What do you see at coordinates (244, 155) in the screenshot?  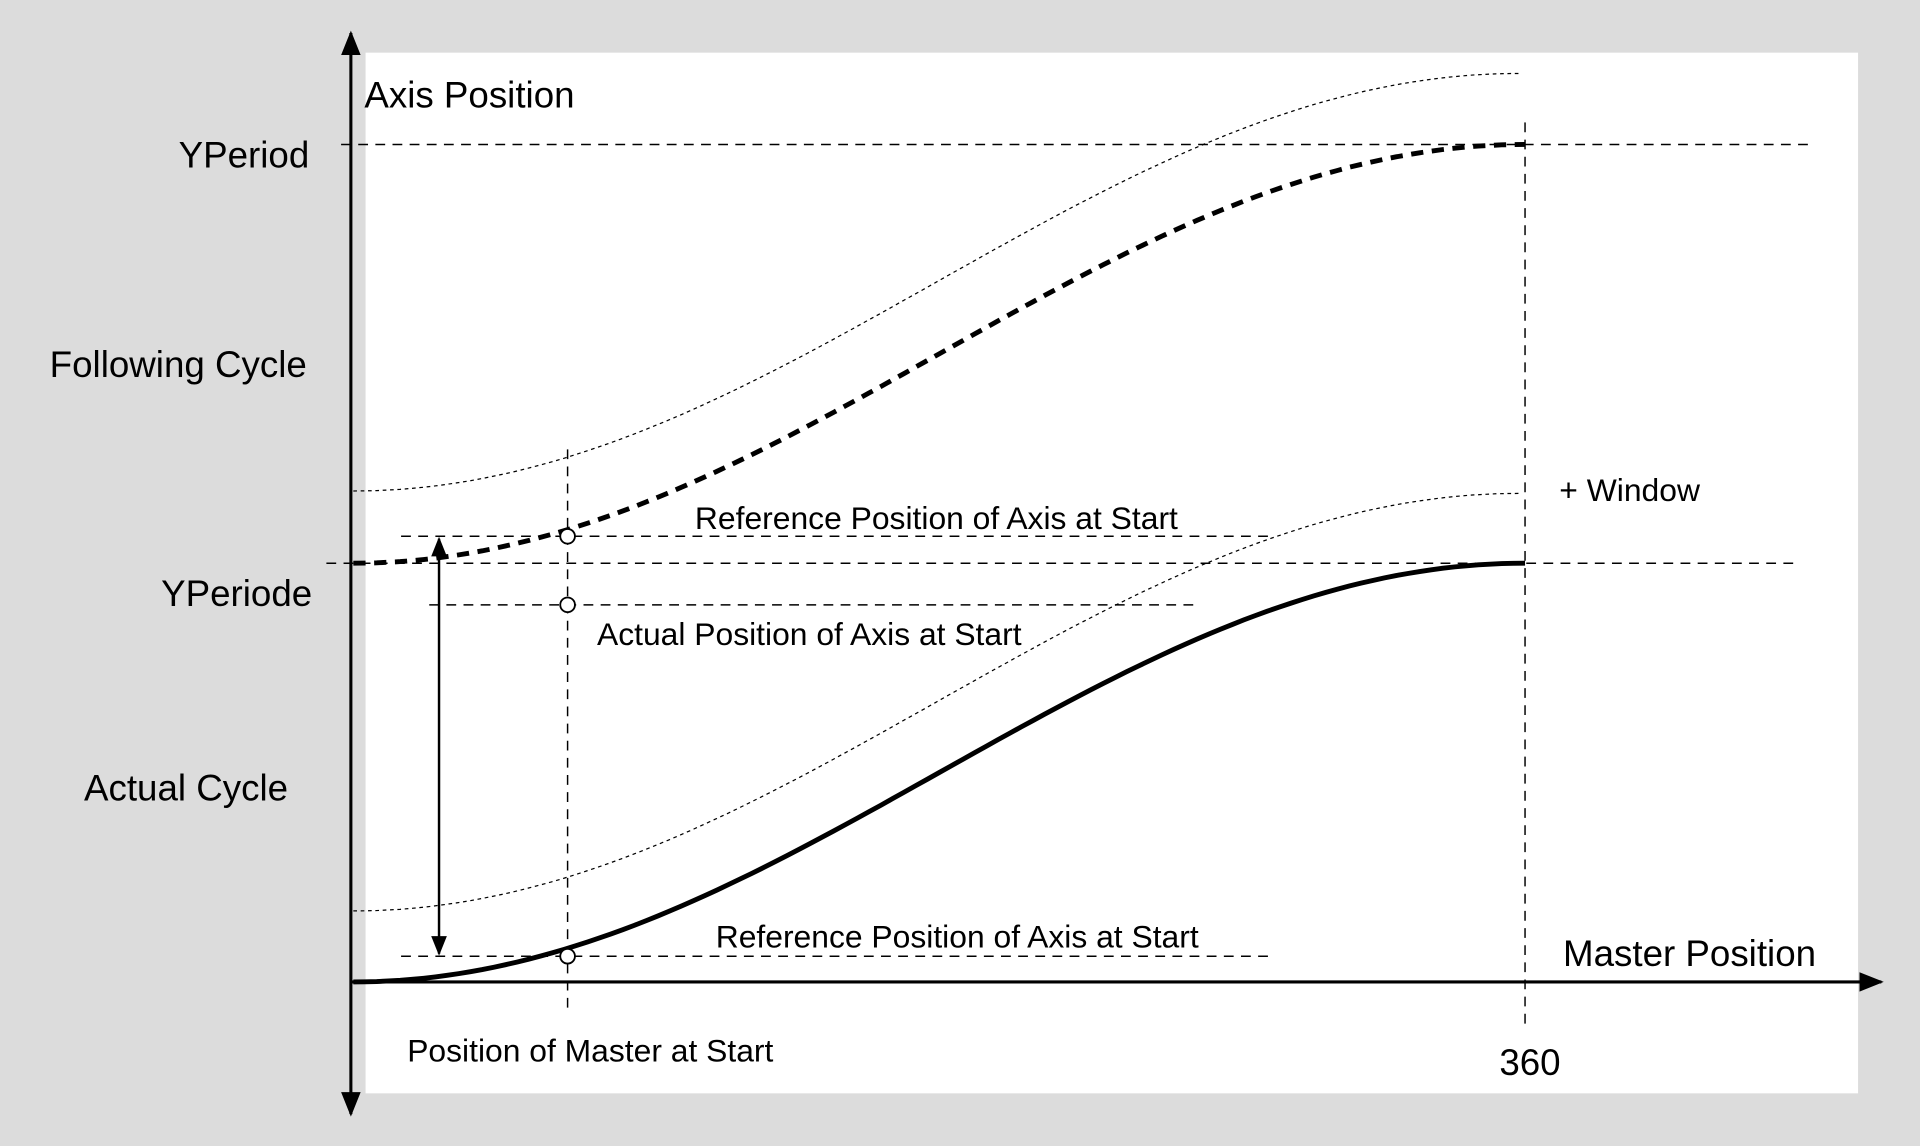 I see `yperiod-label: YPeriod` at bounding box center [244, 155].